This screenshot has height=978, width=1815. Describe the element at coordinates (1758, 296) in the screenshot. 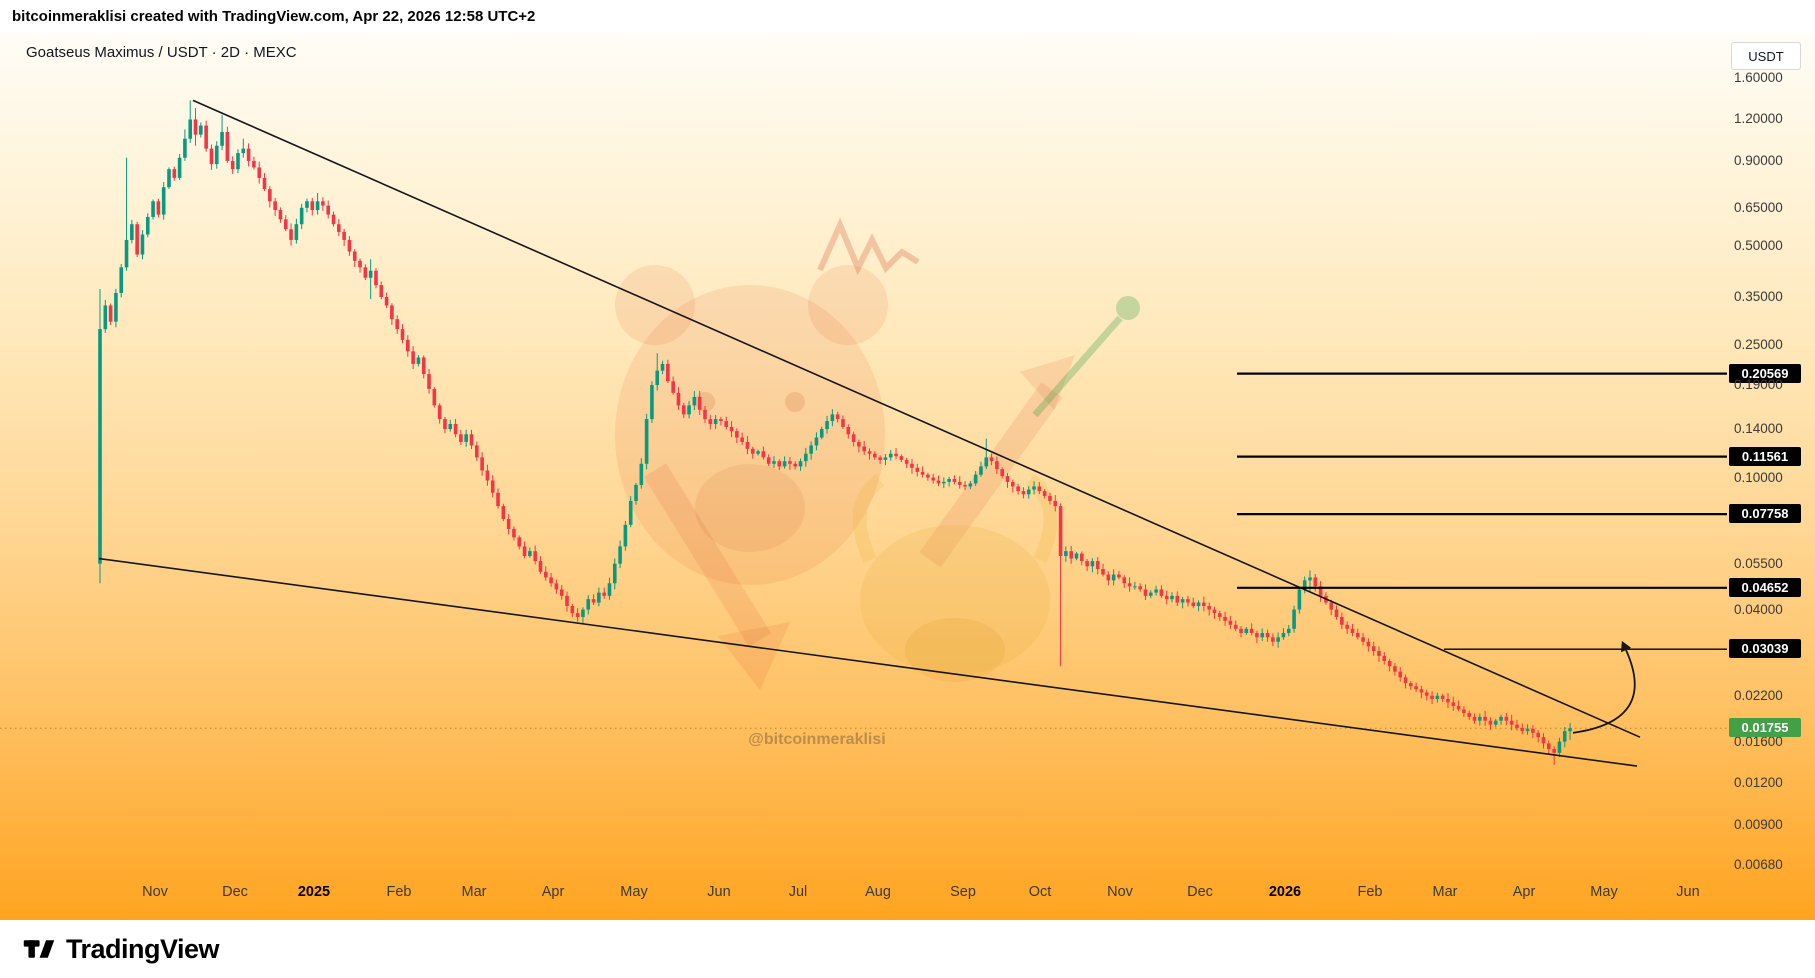

I see `price-tick: 0.35000` at that location.